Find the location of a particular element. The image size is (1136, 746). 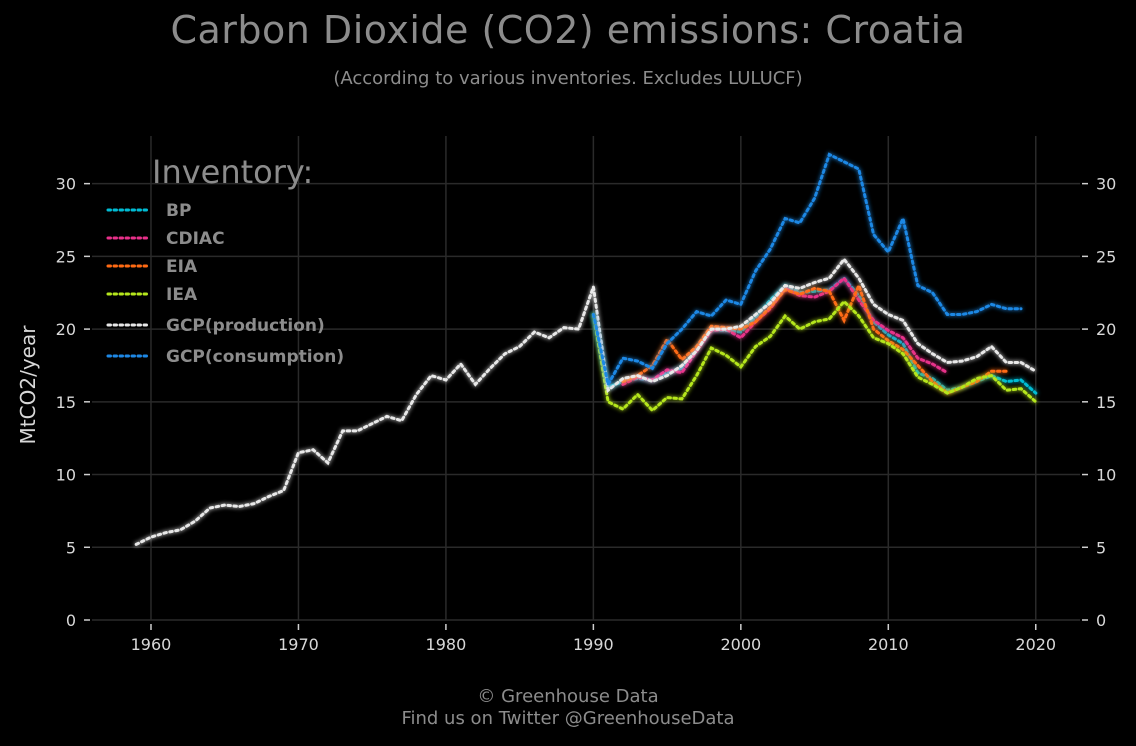

chart-title: Carbon Dioxide (CO2) emissions: Croatia is located at coordinates (568, 30).